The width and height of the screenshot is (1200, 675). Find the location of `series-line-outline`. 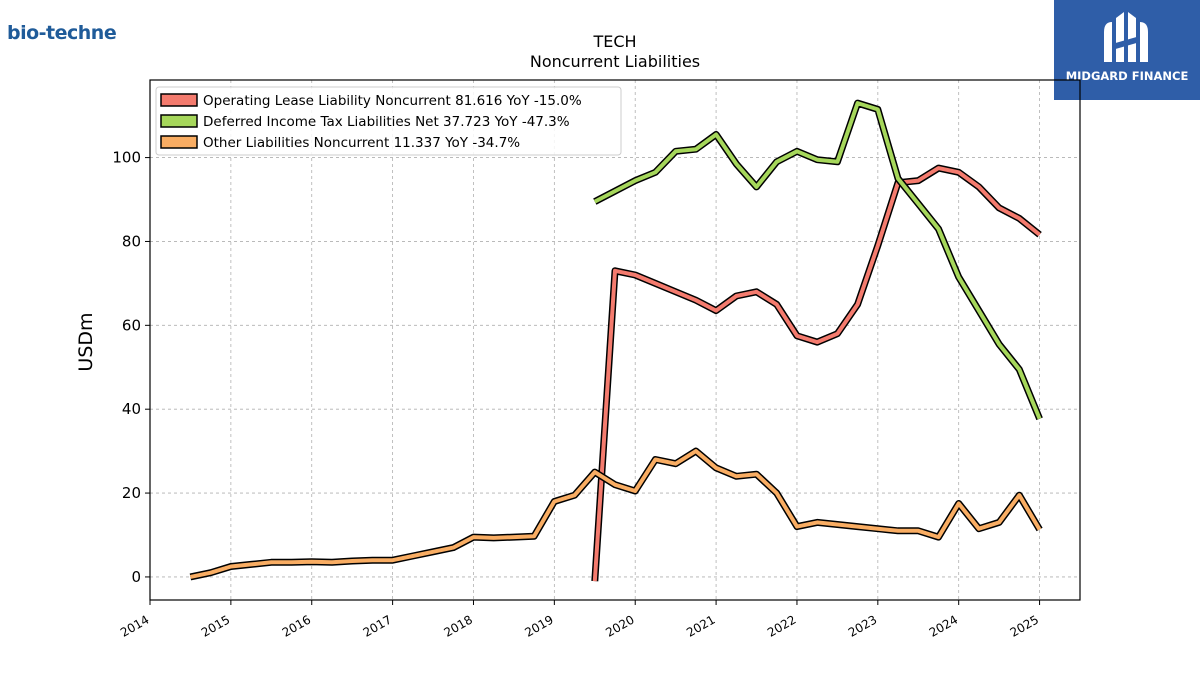

series-line-outline is located at coordinates (616, 514).